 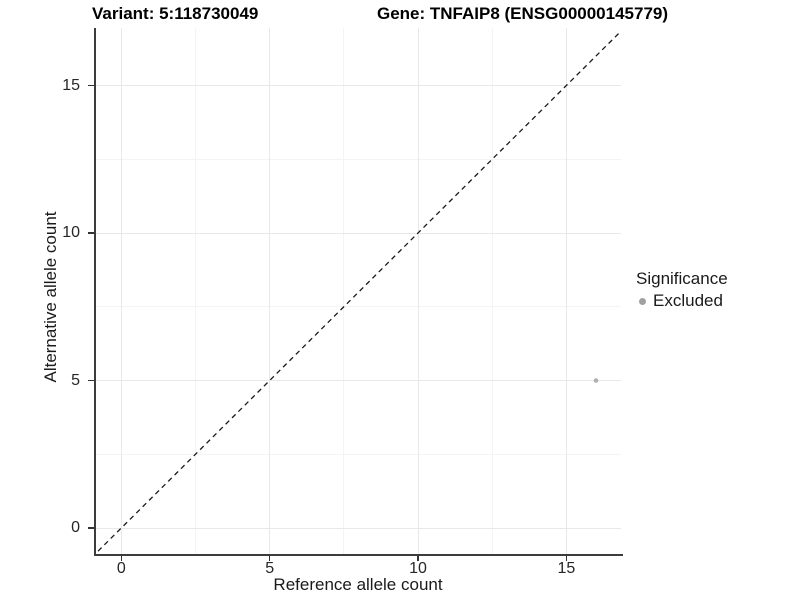 I want to click on y-tick-label: 5, so click(x=75, y=380).